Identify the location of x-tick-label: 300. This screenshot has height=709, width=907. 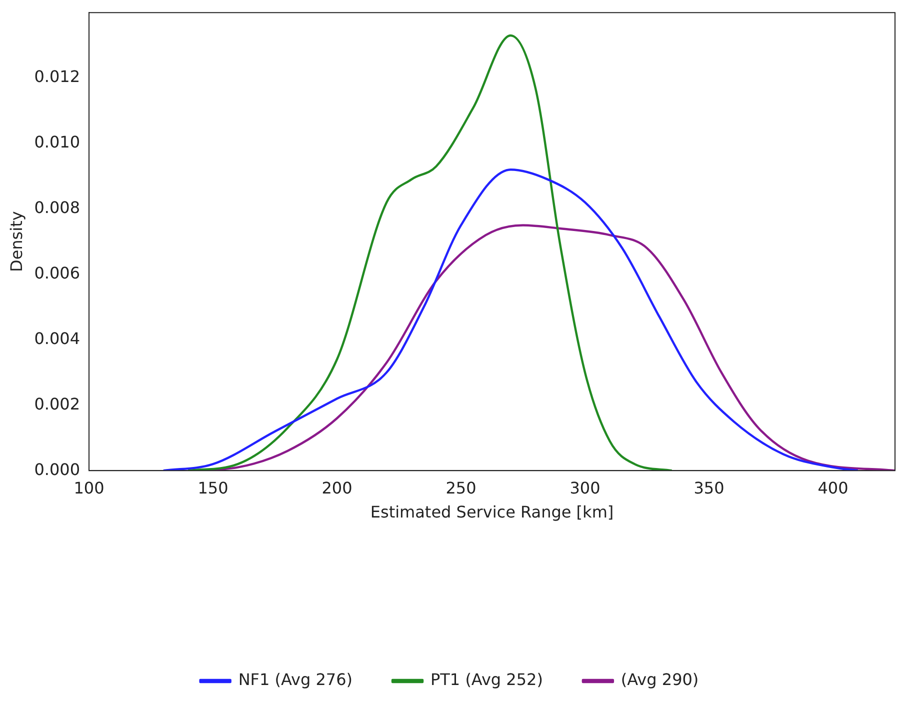
(585, 488).